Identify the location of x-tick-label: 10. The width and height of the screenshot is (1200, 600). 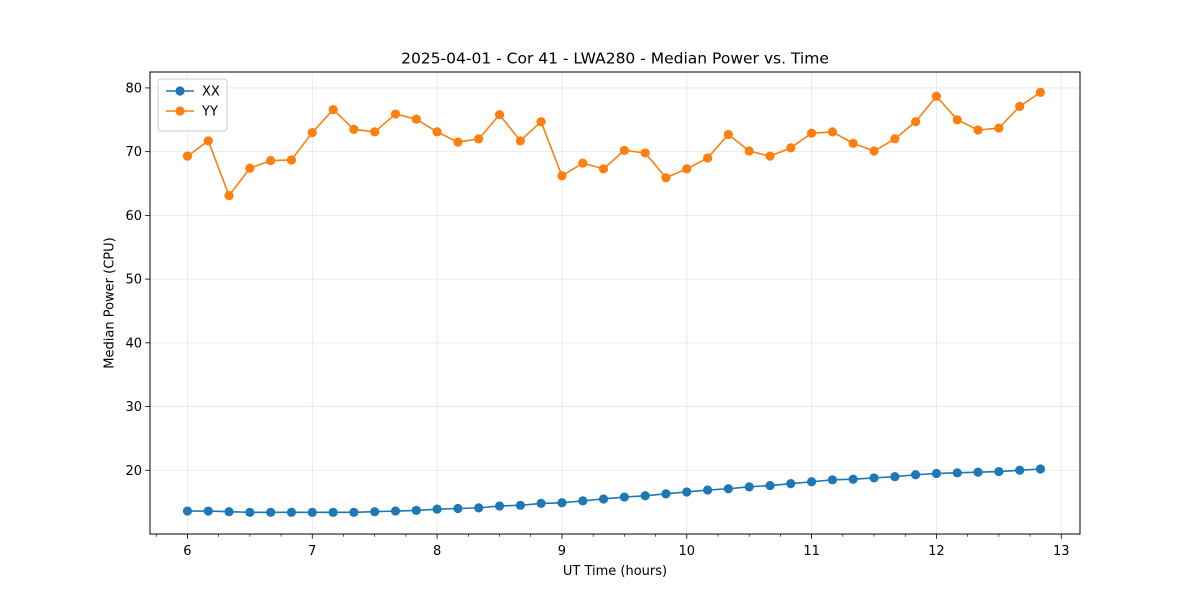
(687, 551).